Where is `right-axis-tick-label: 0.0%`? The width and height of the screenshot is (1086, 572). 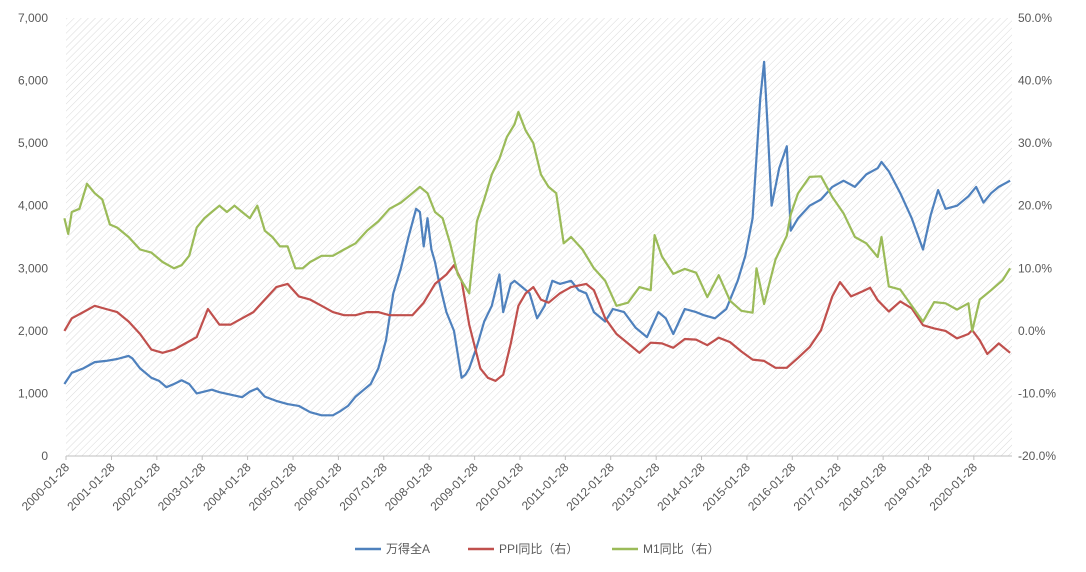
right-axis-tick-label: 0.0% is located at coordinates (1032, 331).